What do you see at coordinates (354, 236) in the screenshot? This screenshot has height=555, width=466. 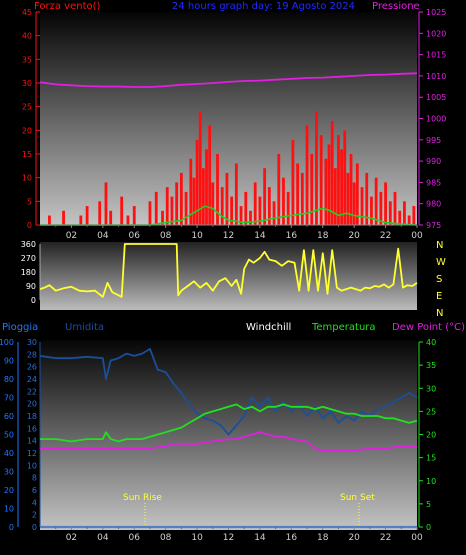 I see `x-tick-label: 20` at bounding box center [354, 236].